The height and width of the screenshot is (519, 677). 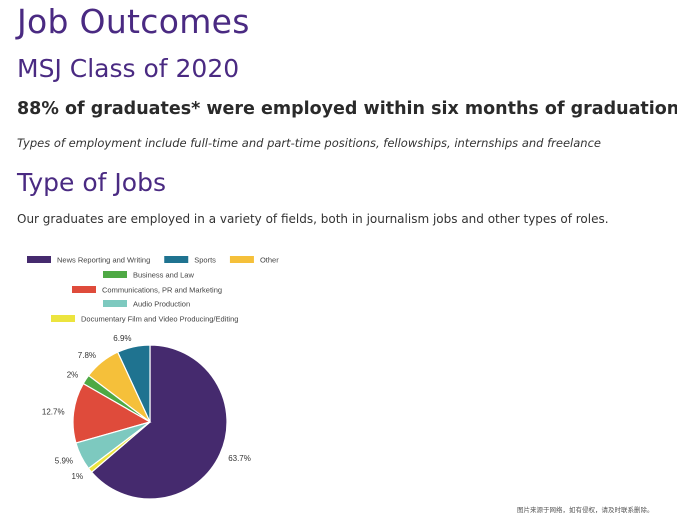 What do you see at coordinates (239, 458) in the screenshot?
I see `pie-data-label: 63.7%` at bounding box center [239, 458].